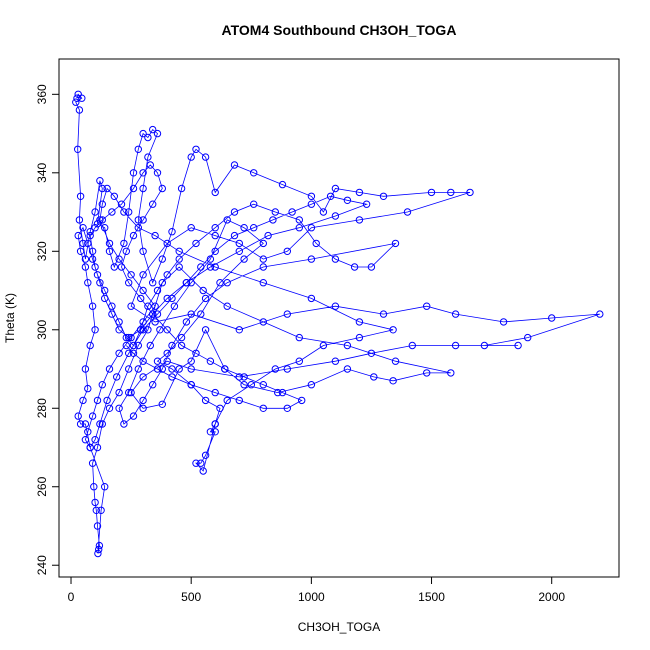 The width and height of the screenshot is (650, 650). I want to click on x-tick-label: 1000, so click(311, 597).